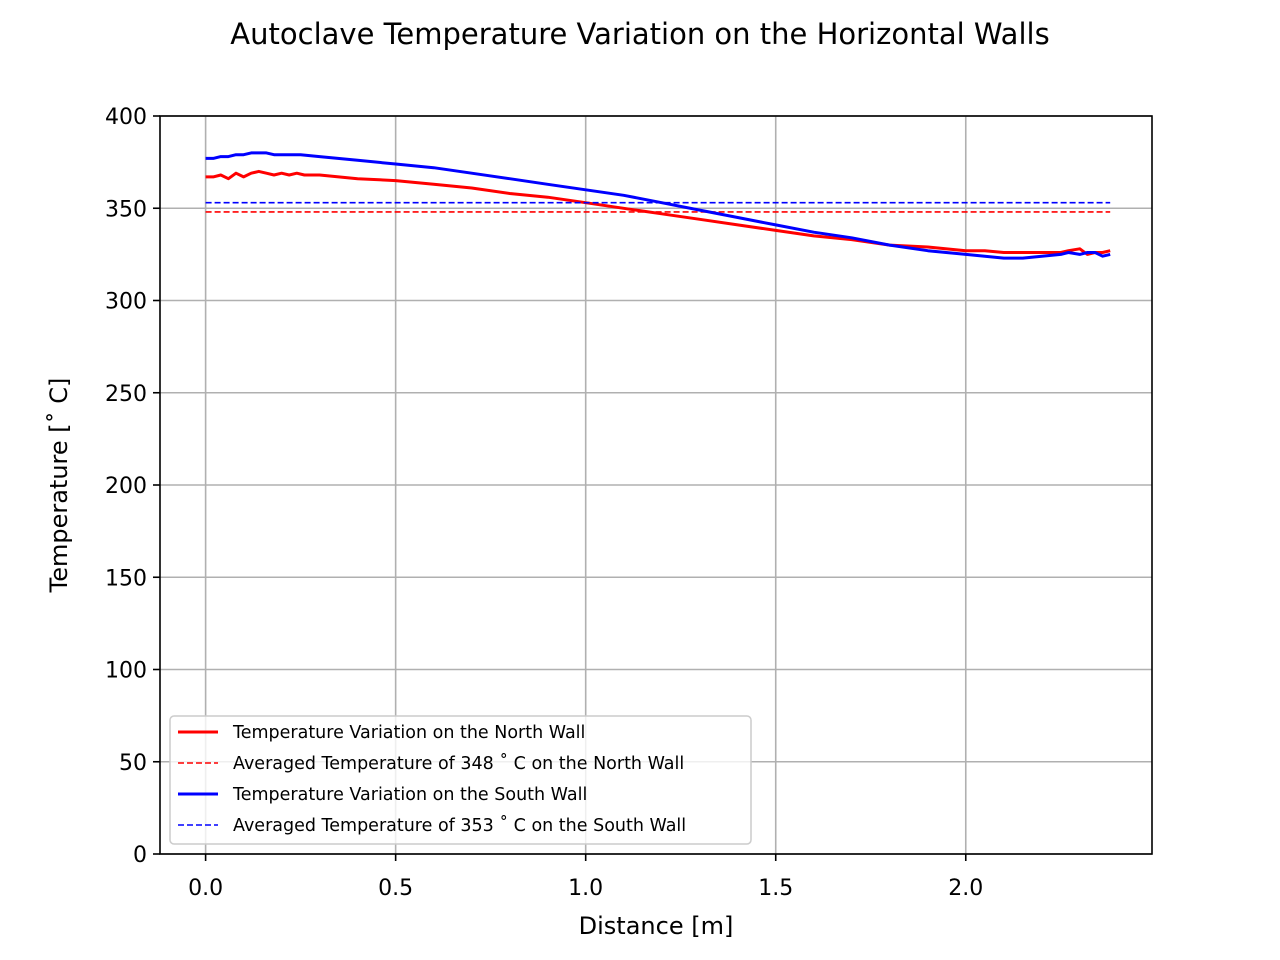 The width and height of the screenshot is (1280, 960). I want to click on y-tick-label: 400, so click(126, 117).